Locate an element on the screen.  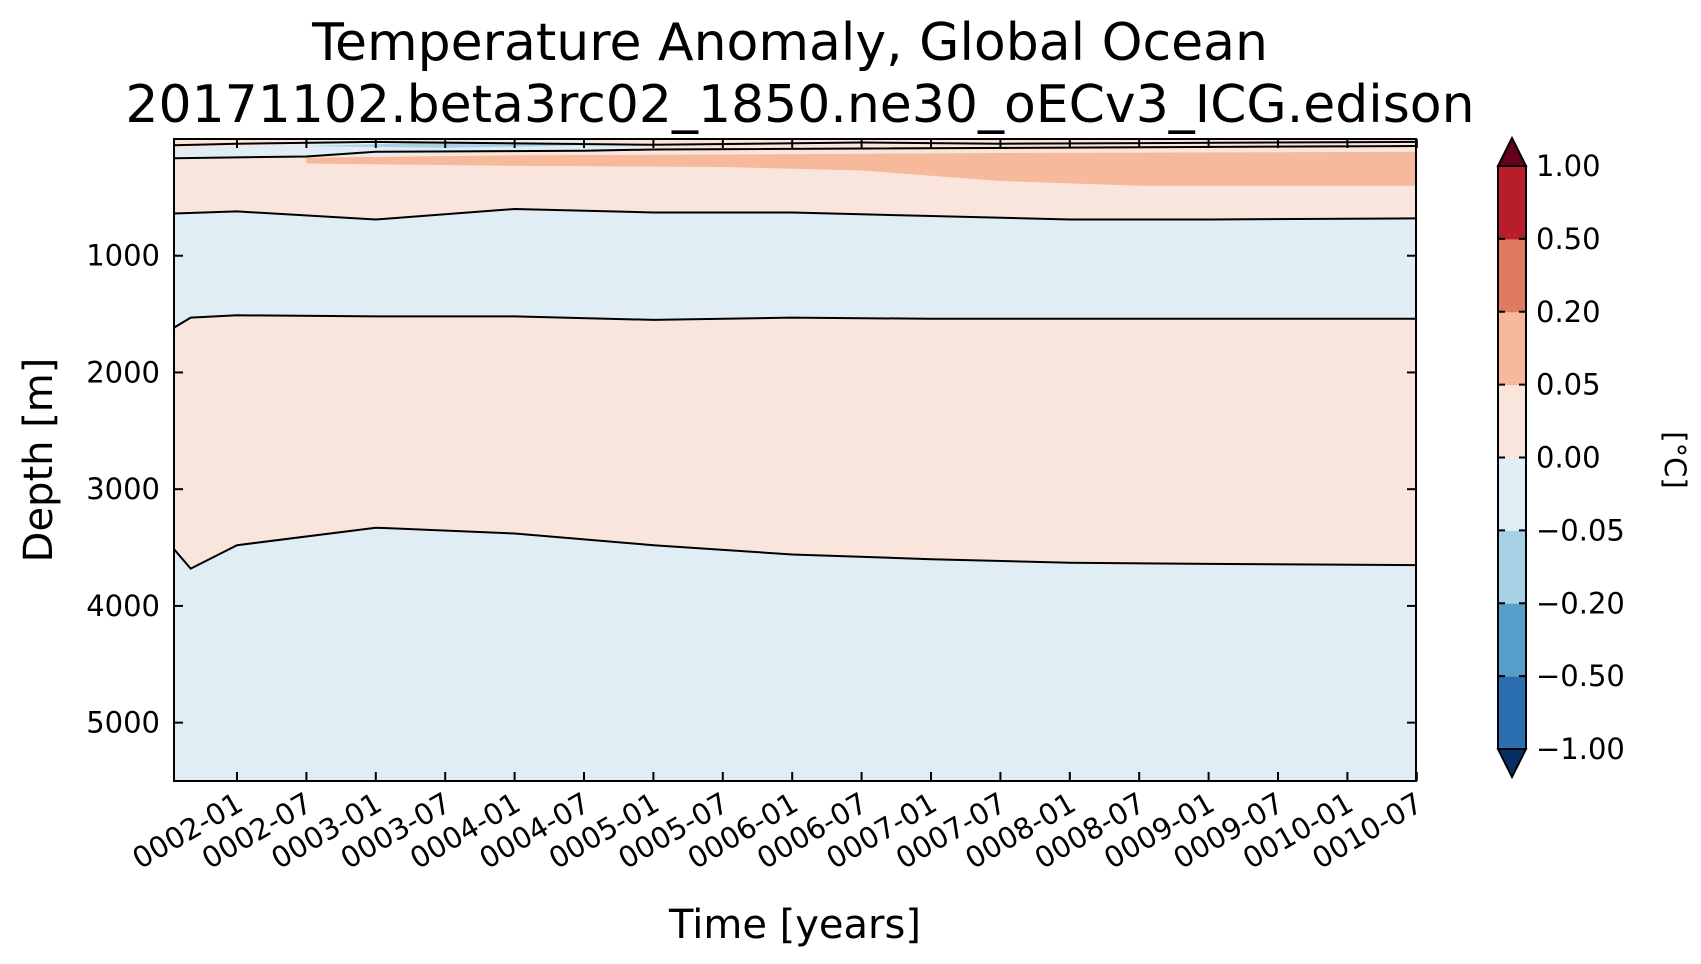
zero-contour-deep is located at coordinates (795, 548).